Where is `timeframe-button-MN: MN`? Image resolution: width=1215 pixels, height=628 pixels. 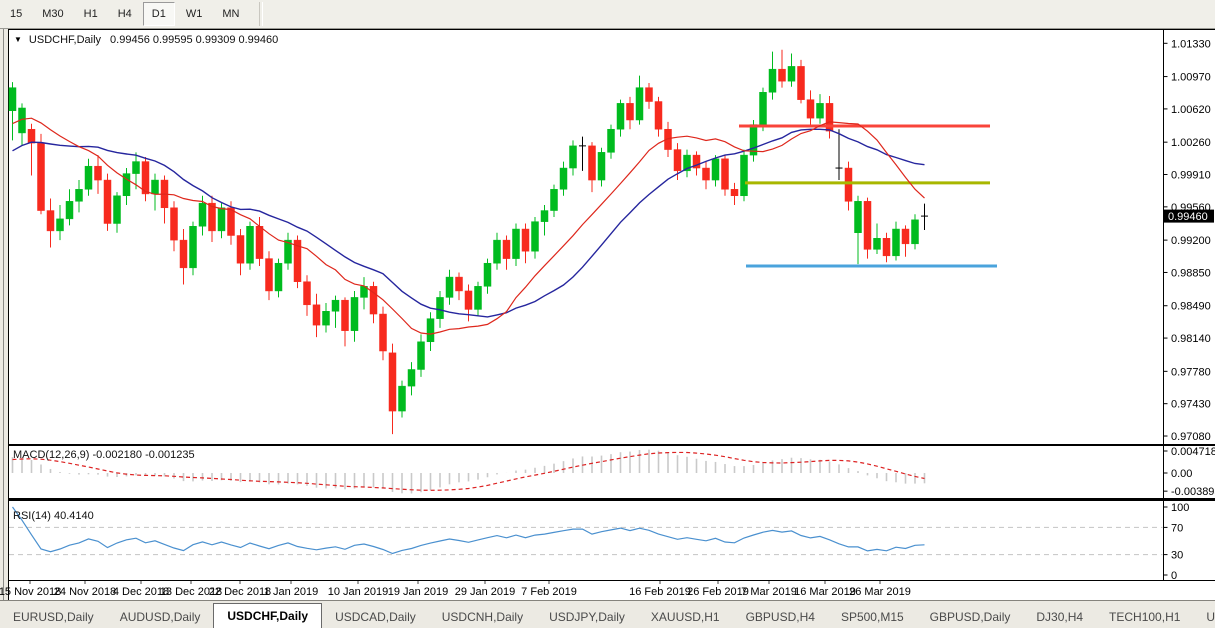
timeframe-button-MN: MN is located at coordinates (231, 14).